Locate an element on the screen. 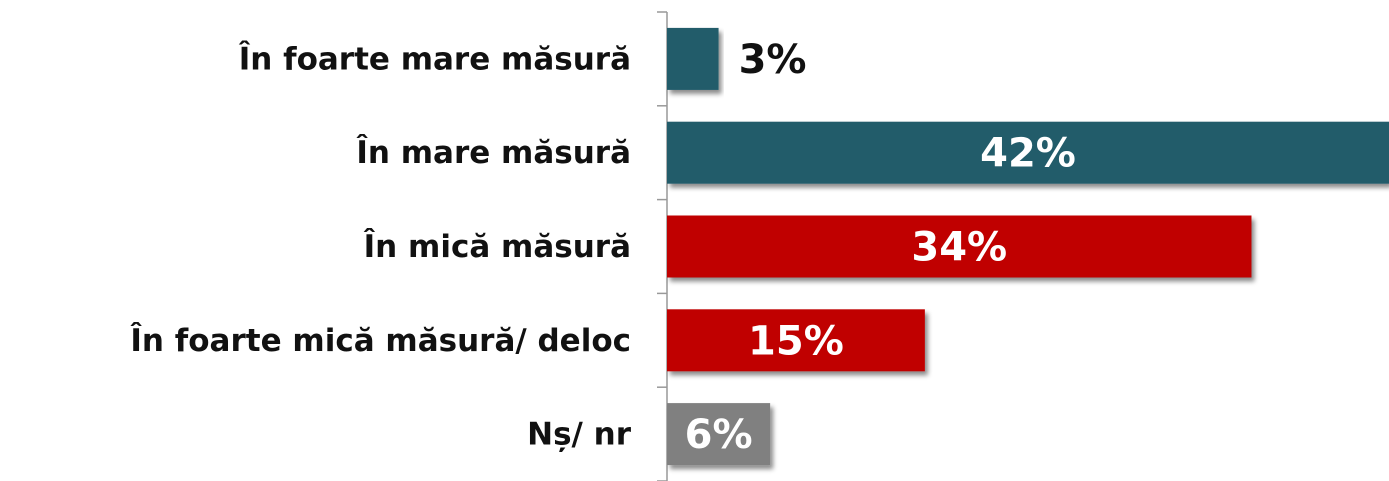 The height and width of the screenshot is (481, 1389). value-label: 6% is located at coordinates (719, 435).